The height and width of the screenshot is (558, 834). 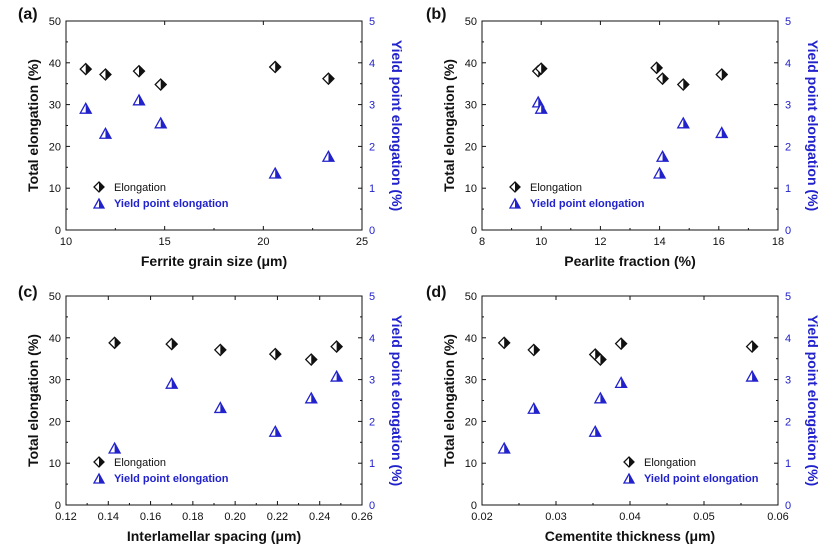 I want to click on x-axis-label: Ferrite grain size (μm), so click(x=214, y=261).